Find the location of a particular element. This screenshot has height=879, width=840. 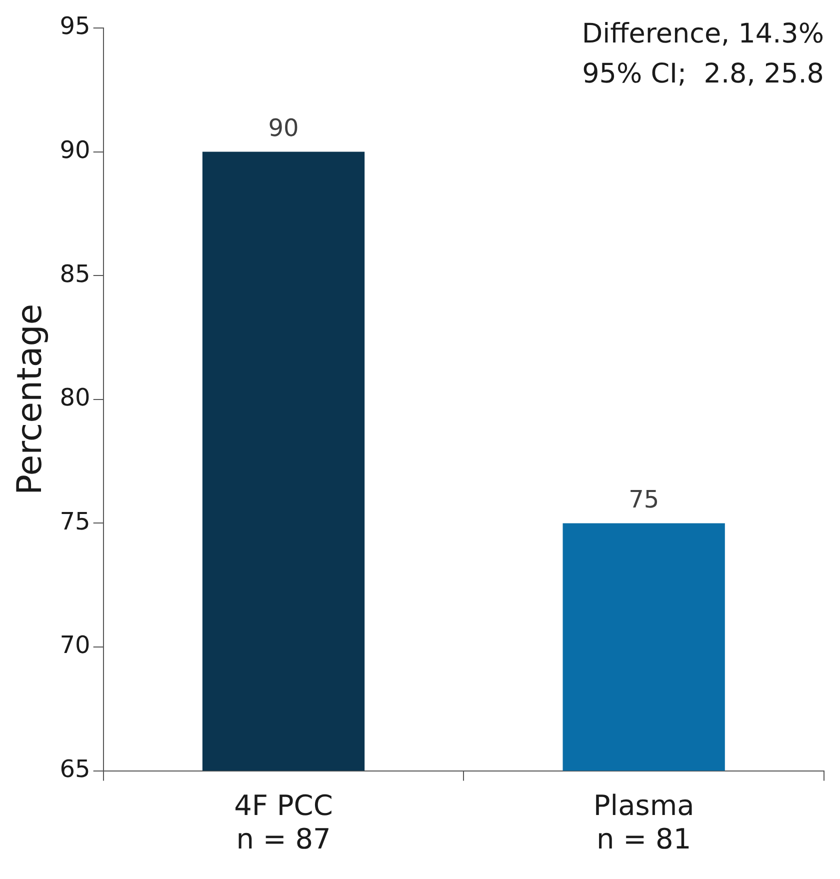

y-axis-title: Percentage is located at coordinates (30, 400).